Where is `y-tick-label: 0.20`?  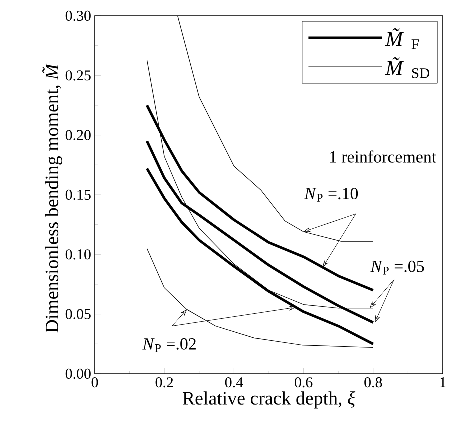
y-tick-label: 0.20 is located at coordinates (78, 135).